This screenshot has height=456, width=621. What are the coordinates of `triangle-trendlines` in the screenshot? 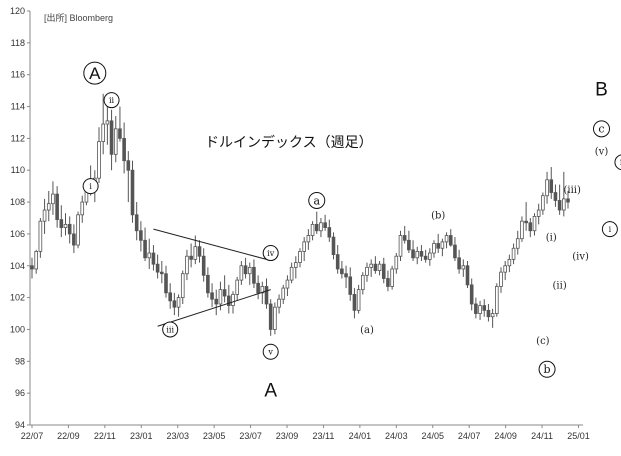 It's located at (212, 277).